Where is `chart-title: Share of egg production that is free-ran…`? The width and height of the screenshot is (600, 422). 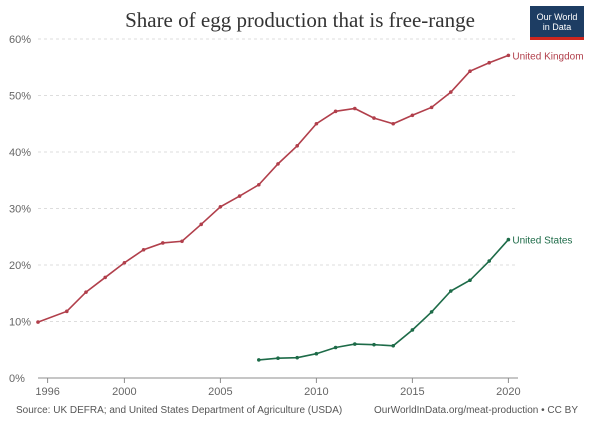
chart-title: Share of egg production that is free-ran… is located at coordinates (300, 20).